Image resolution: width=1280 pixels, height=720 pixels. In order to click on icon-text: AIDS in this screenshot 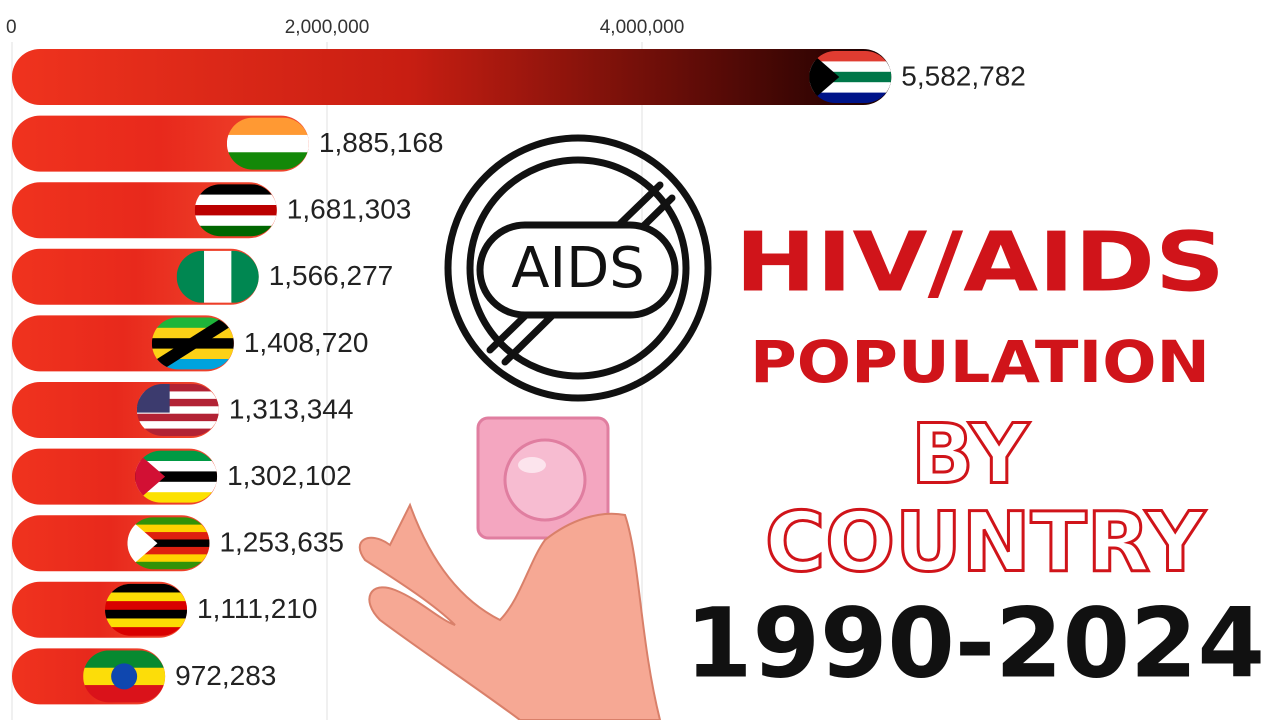, I will do `click(578, 268)`.